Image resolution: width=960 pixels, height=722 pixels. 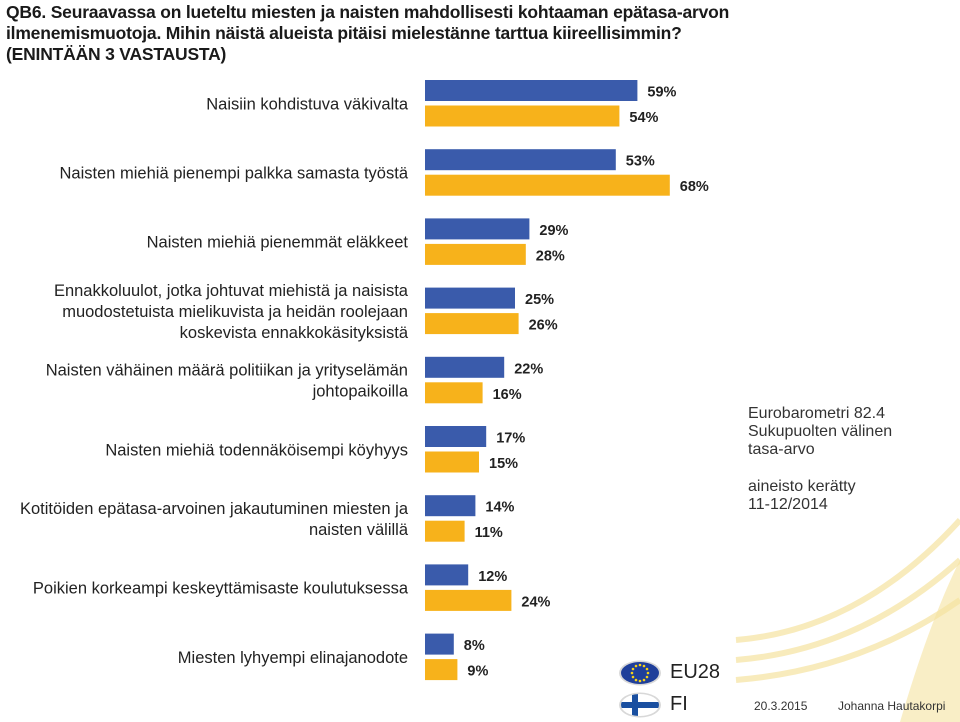 What do you see at coordinates (539, 300) in the screenshot?
I see `data-label-eu28: 25%` at bounding box center [539, 300].